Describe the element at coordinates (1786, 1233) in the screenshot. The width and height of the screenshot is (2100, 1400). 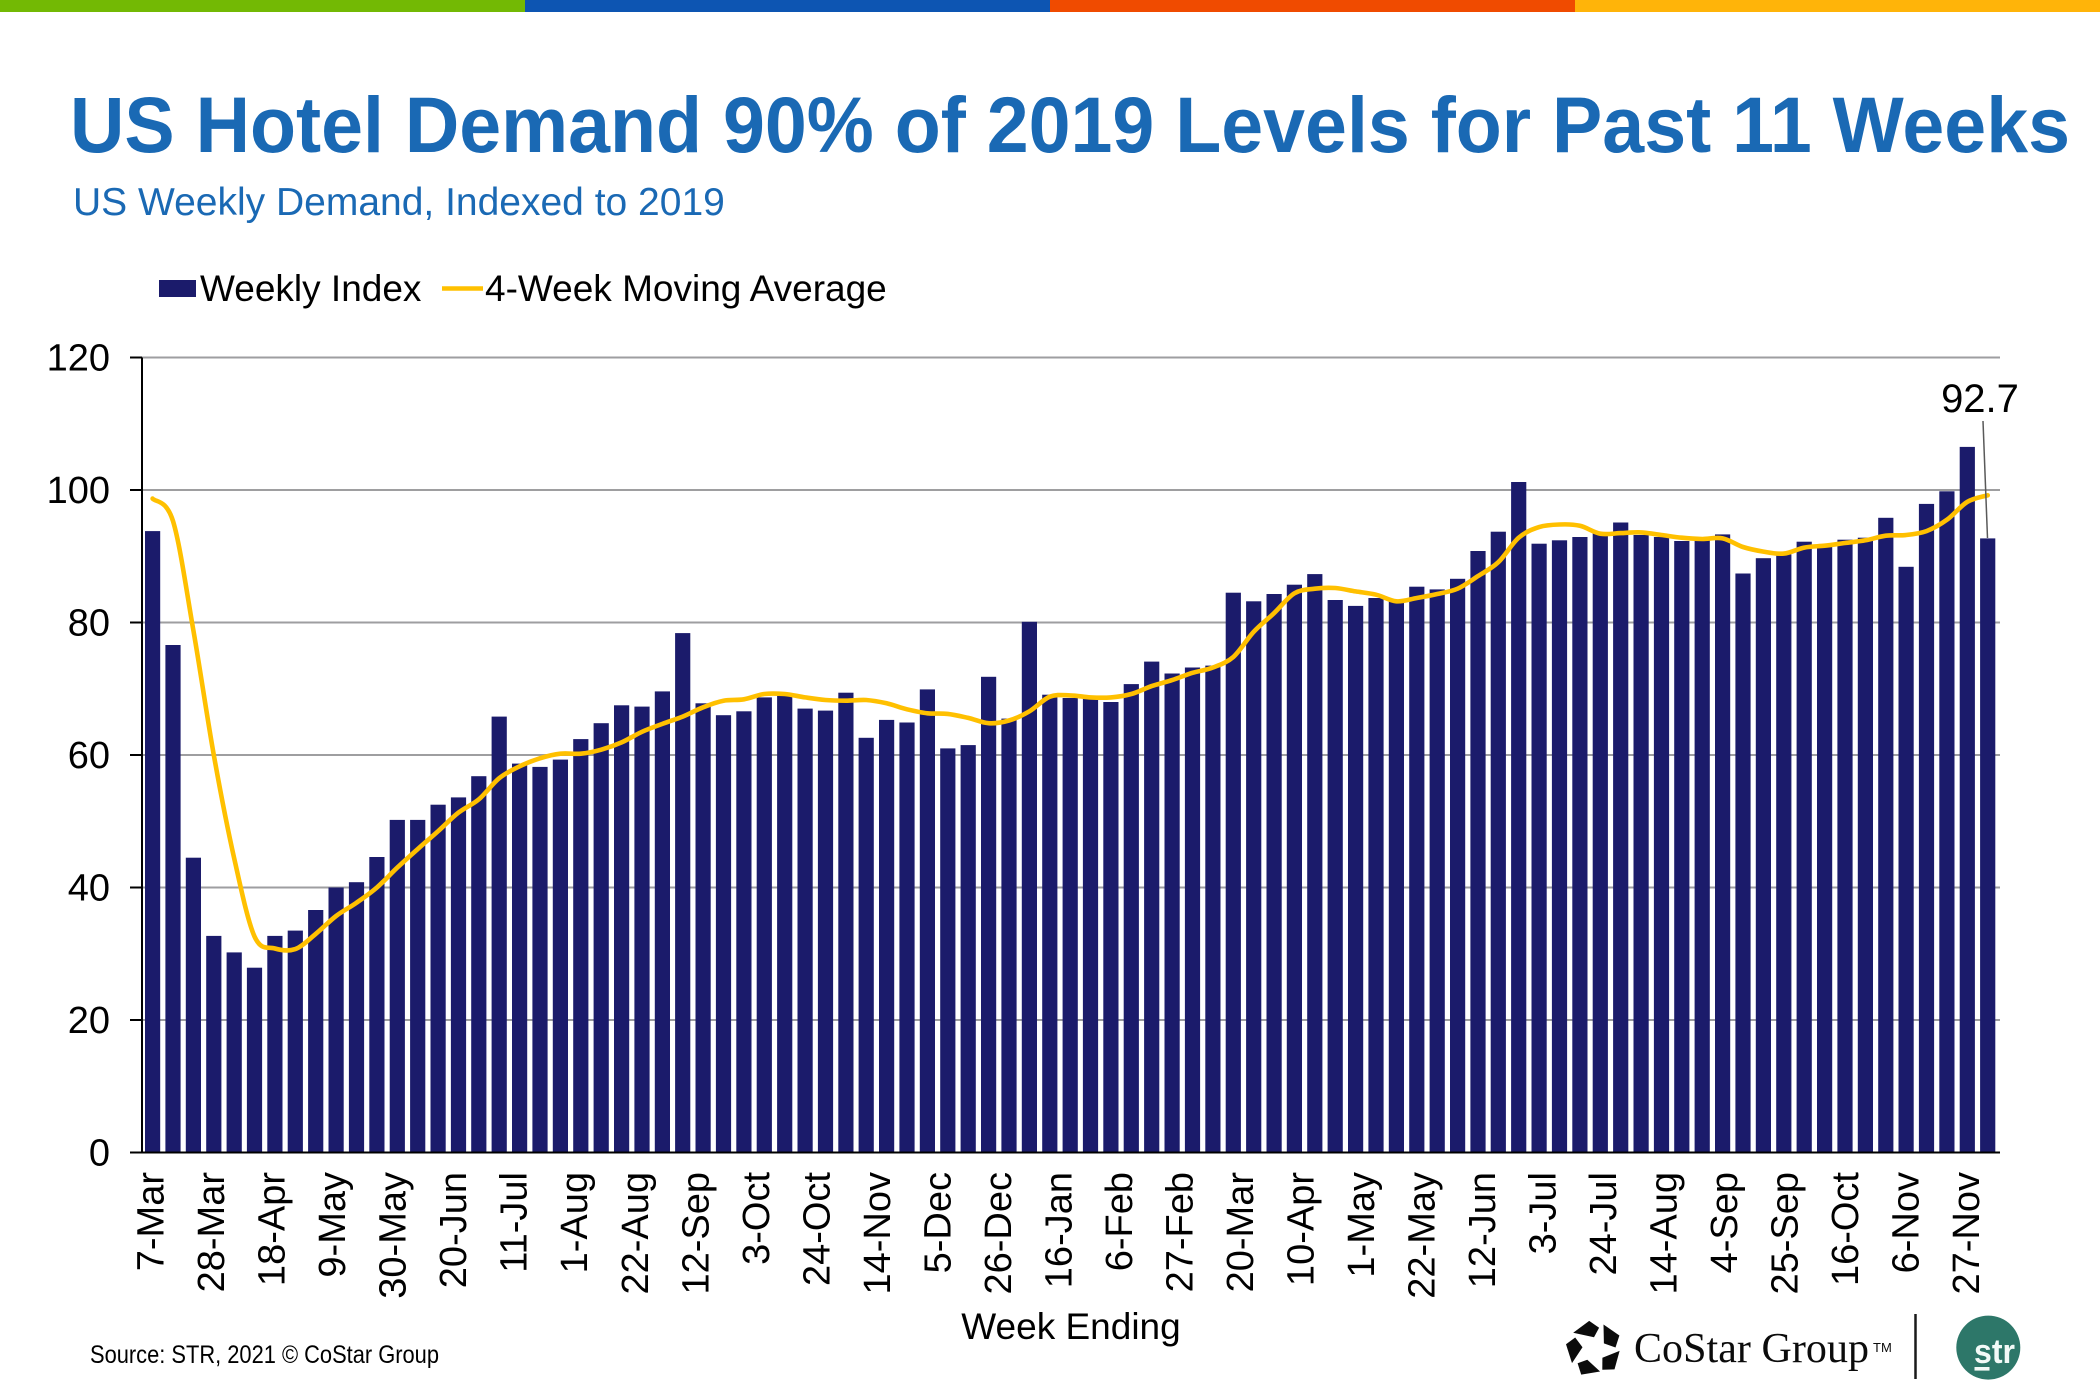
I see `svg-text: 25-Sep` at that location.